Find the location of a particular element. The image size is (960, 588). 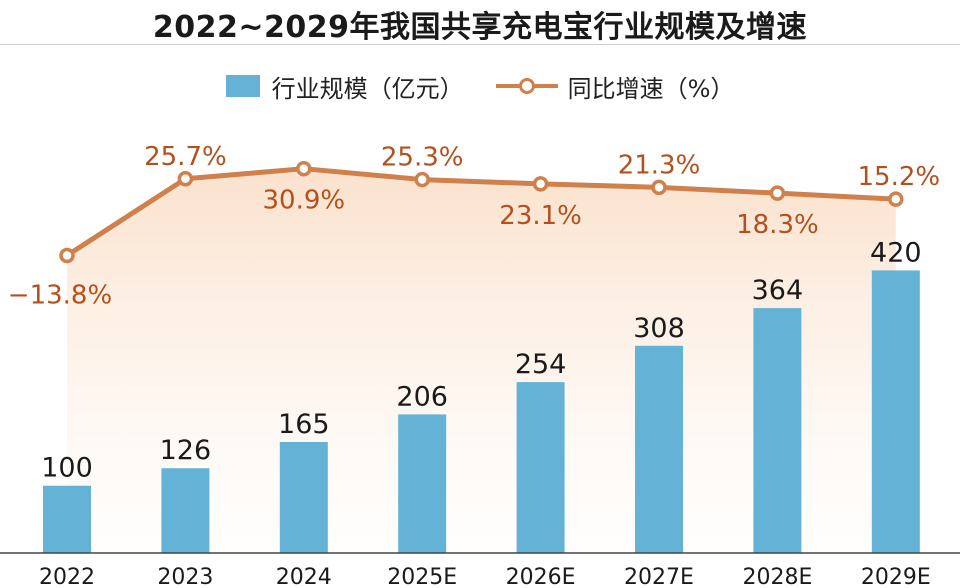

x-tick-label: 2027E is located at coordinates (659, 576).